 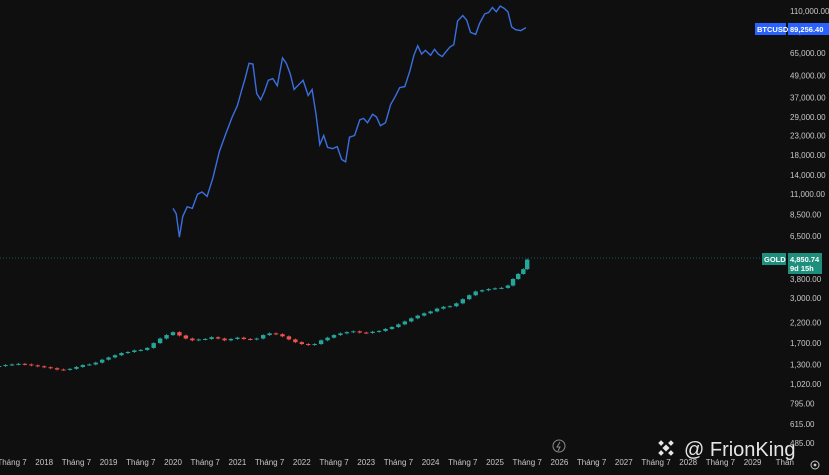 What do you see at coordinates (802, 424) in the screenshot?
I see `y-tick-gold: 615.00` at bounding box center [802, 424].